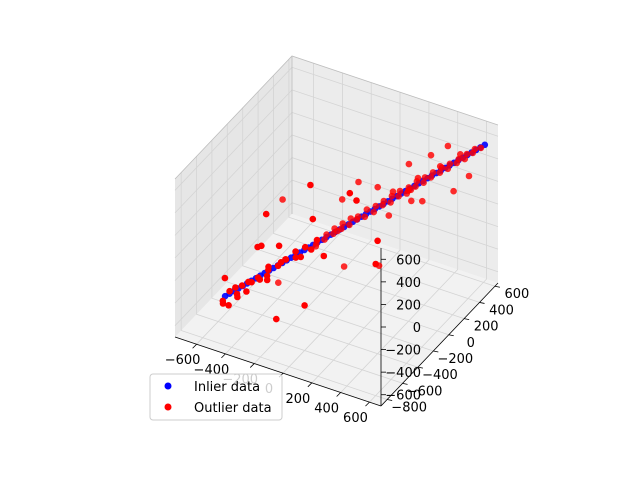 This screenshot has height=480, width=640. Describe the element at coordinates (471, 343) in the screenshot. I see `y-tick-label: 0` at that location.